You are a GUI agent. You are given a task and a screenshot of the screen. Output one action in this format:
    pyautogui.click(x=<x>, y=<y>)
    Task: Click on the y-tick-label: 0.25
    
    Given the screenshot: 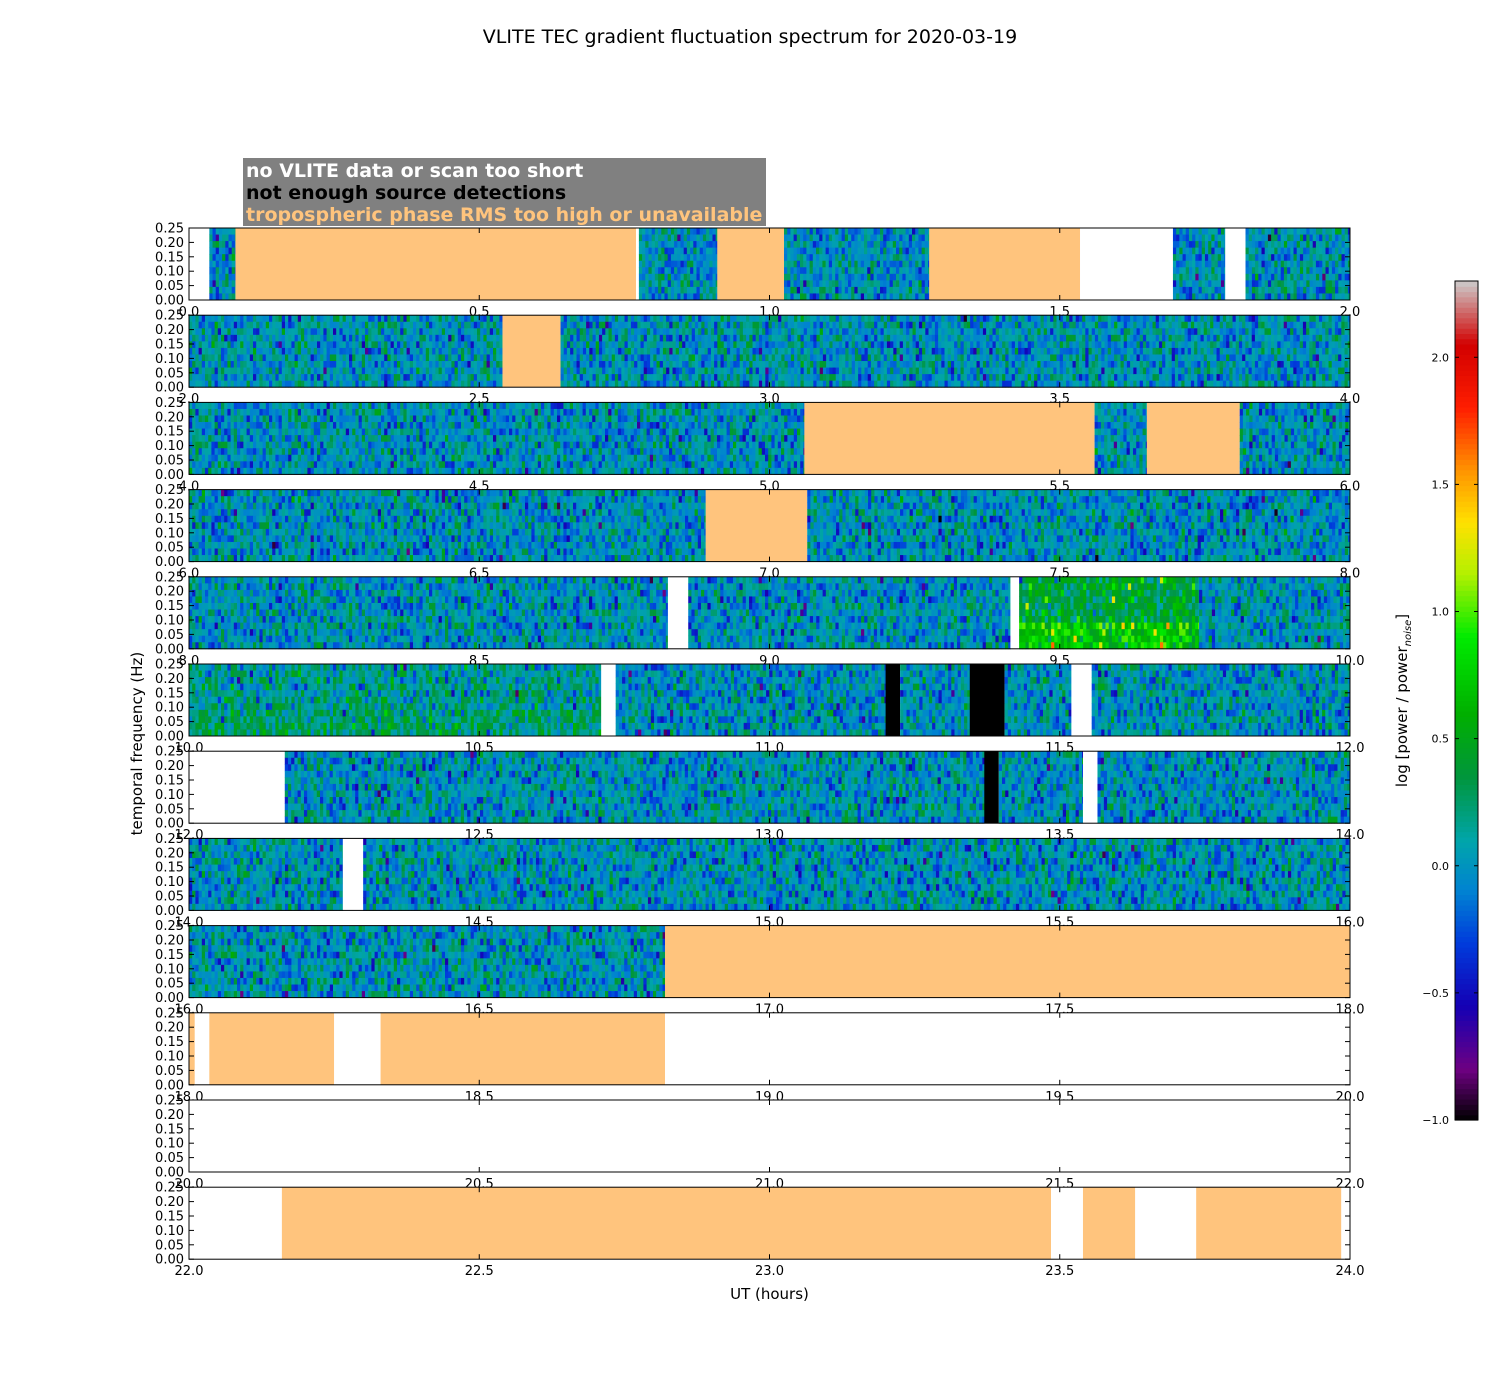 What is the action you would take?
    pyautogui.click(x=169, y=229)
    